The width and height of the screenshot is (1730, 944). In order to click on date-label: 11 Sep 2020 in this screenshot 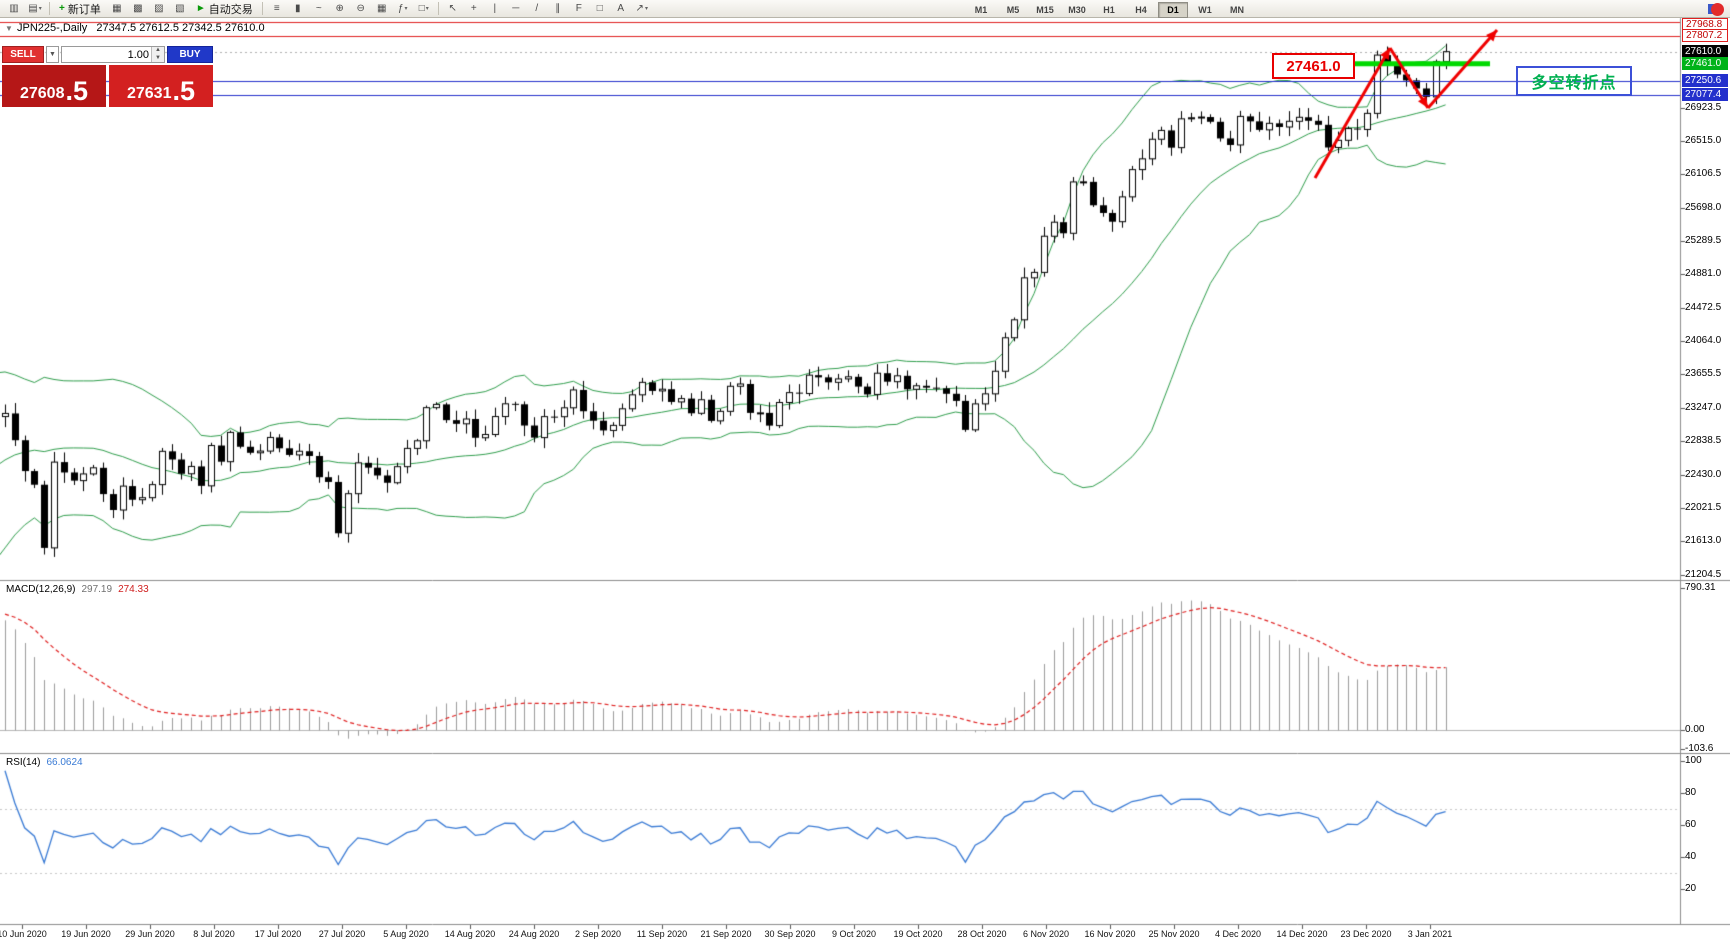, I will do `click(662, 934)`.